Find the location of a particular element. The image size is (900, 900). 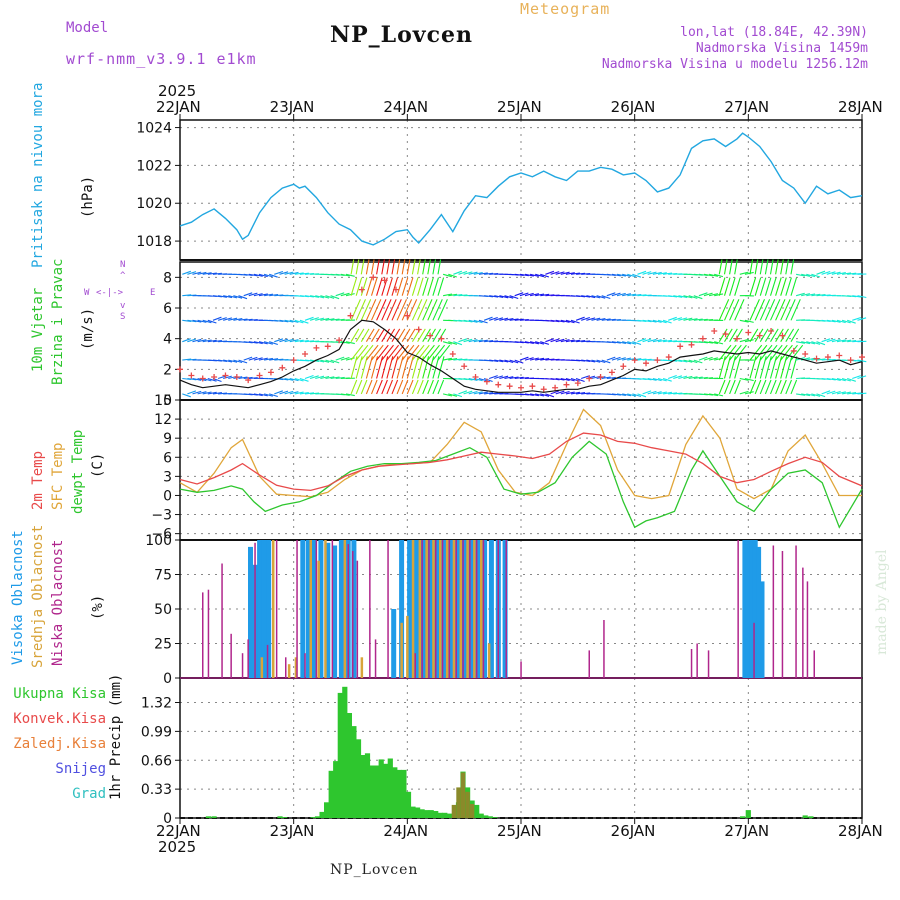

time-tick-bot-4: 26JAN is located at coordinates (633, 831).